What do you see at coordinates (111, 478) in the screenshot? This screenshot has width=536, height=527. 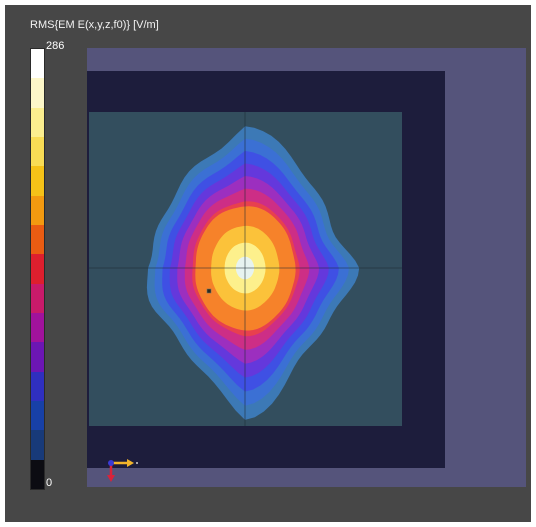 I see `z-axis-arrowhead` at bounding box center [111, 478].